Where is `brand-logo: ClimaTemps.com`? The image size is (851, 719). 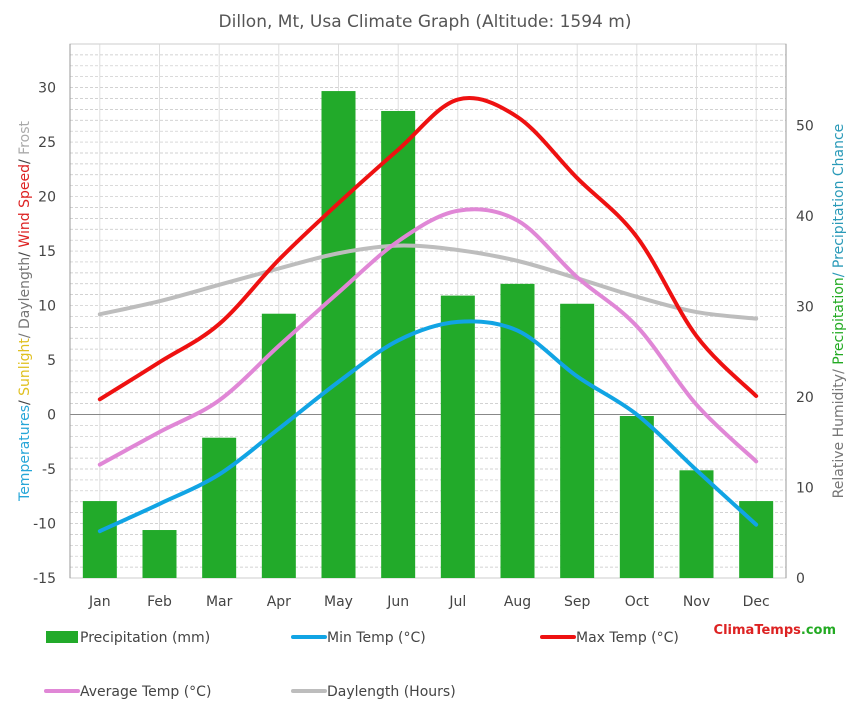 brand-logo: ClimaTemps.com is located at coordinates (775, 630).